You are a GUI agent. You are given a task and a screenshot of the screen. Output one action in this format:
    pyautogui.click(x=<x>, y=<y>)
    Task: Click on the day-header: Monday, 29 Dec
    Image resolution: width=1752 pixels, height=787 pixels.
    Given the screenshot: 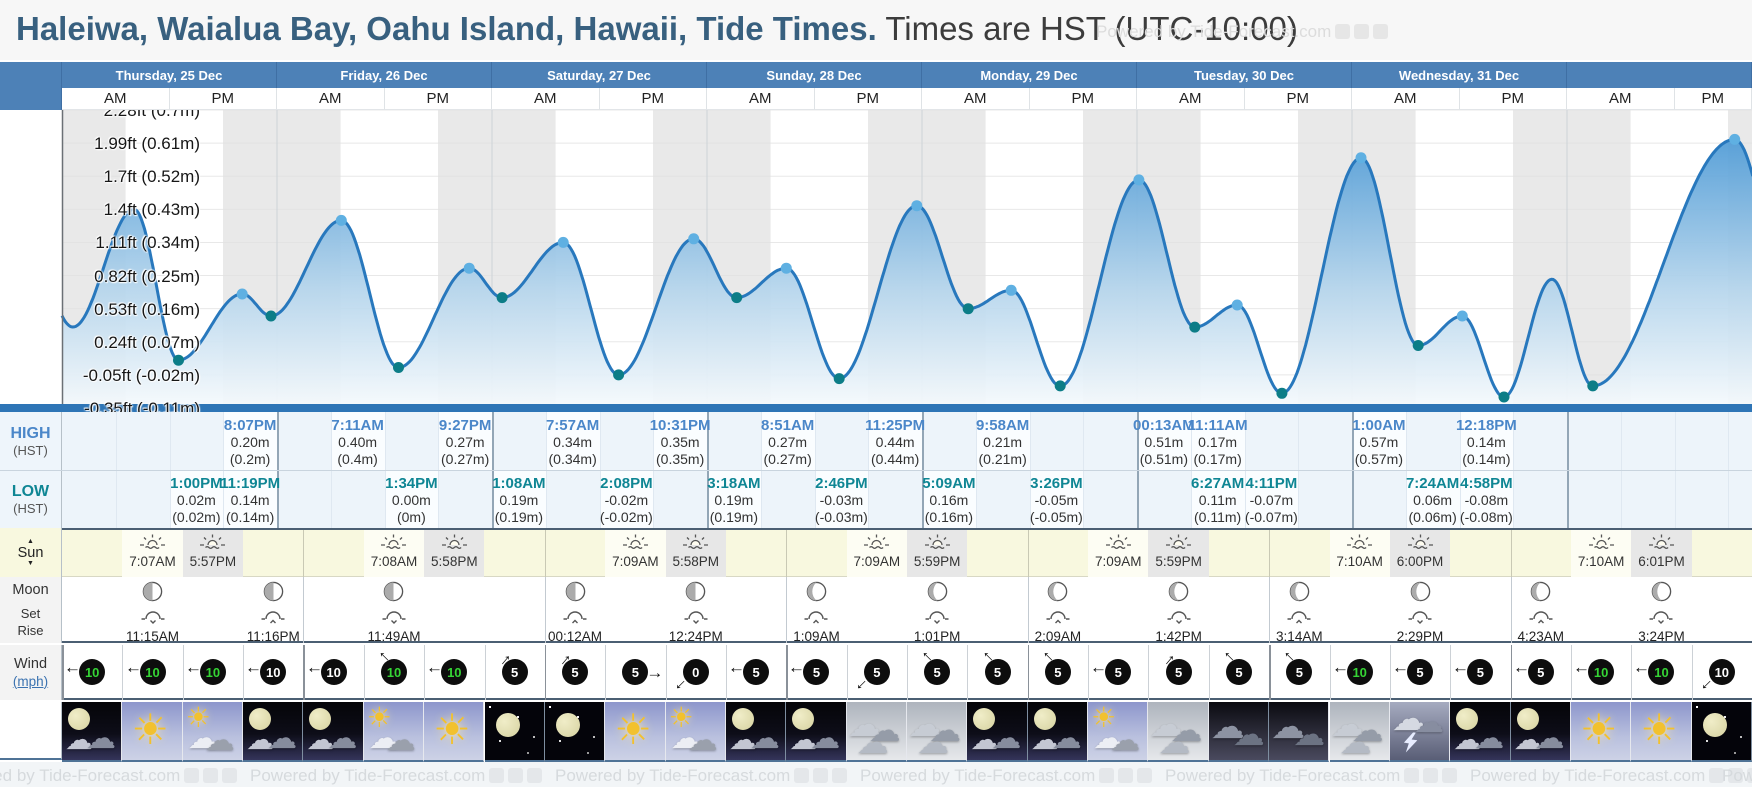 What is the action you would take?
    pyautogui.click(x=1029, y=75)
    